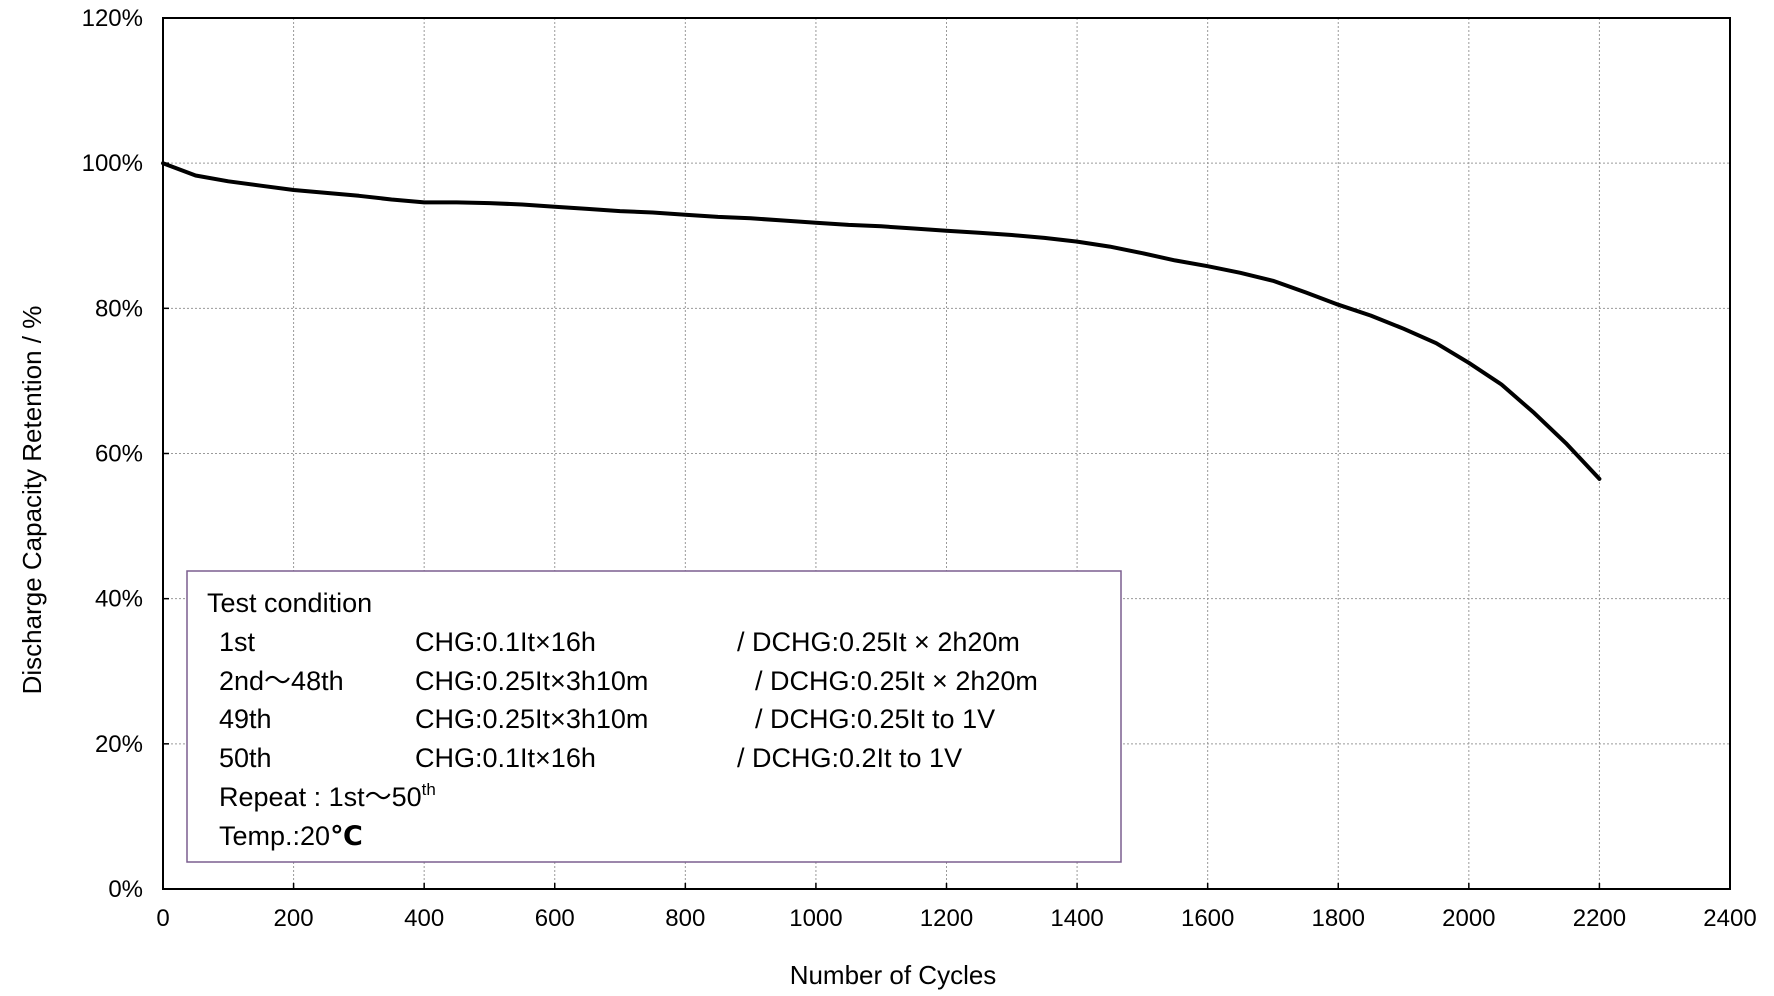 The width and height of the screenshot is (1774, 996). I want to click on legend-row-3-charge: CHG:0.25It×3h10m, so click(531, 719).